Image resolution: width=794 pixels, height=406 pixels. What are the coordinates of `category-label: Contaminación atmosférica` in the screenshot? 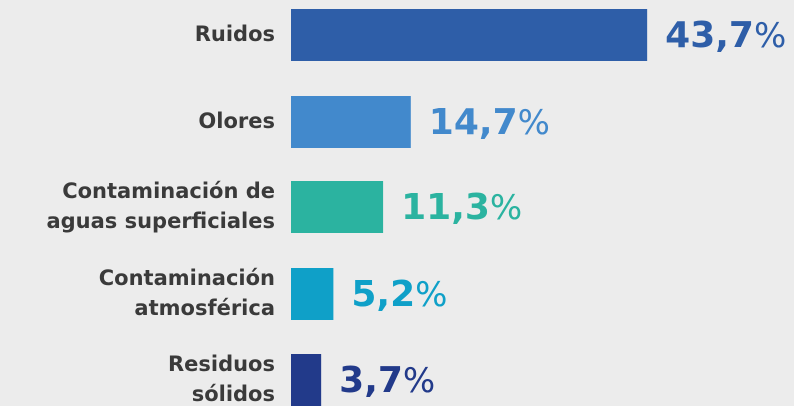 It's located at (187, 293).